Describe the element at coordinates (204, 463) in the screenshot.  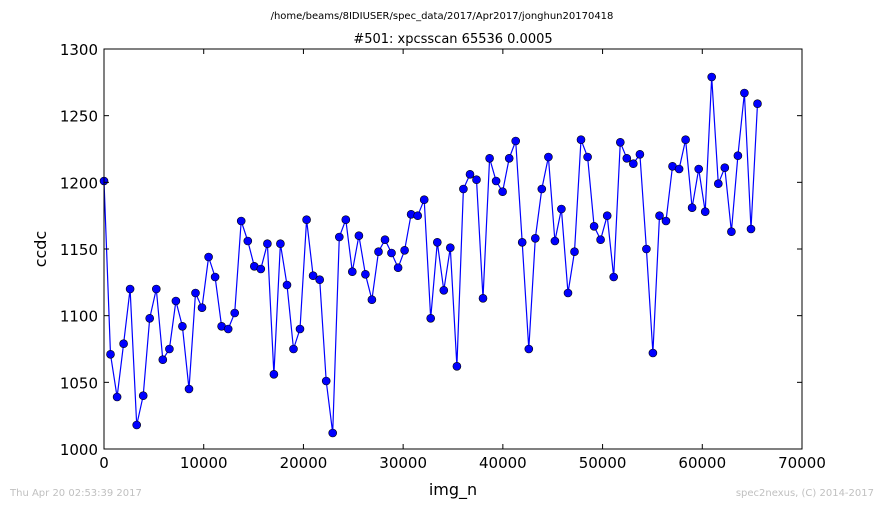
I see `x-tick-label: 10000` at that location.